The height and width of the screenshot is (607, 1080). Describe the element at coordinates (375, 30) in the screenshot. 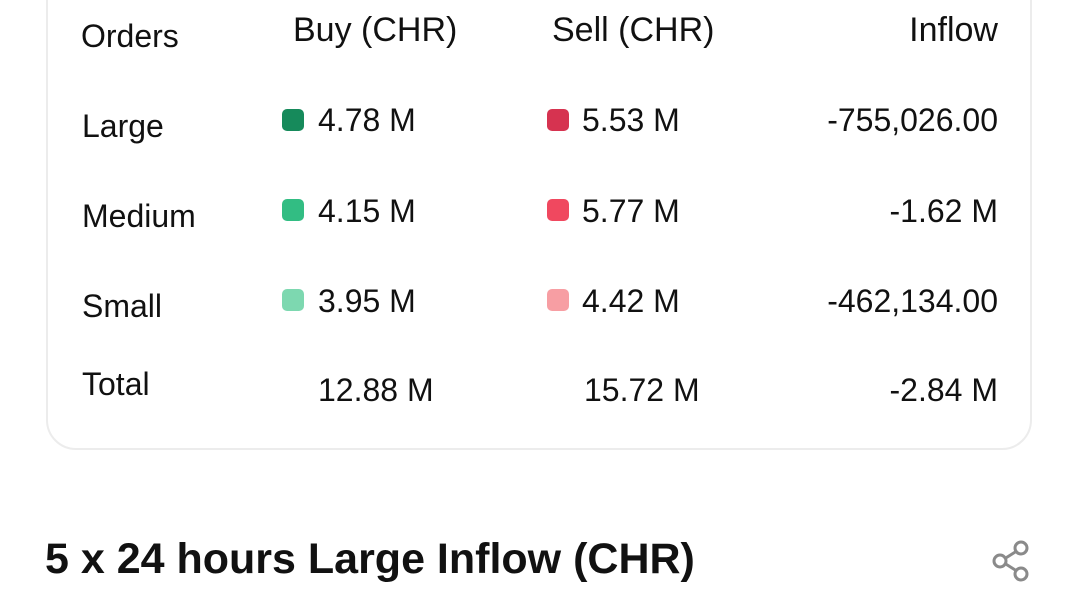

I see `header-buy: Buy (CHR)` at that location.